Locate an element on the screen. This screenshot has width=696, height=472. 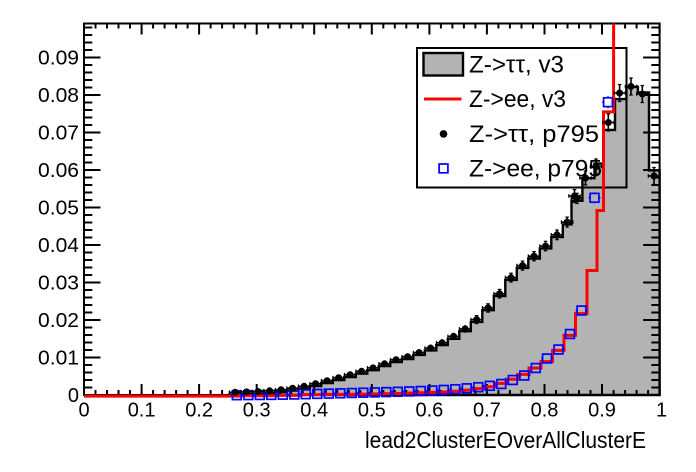
svg-text: 0.03 is located at coordinates (58, 284).